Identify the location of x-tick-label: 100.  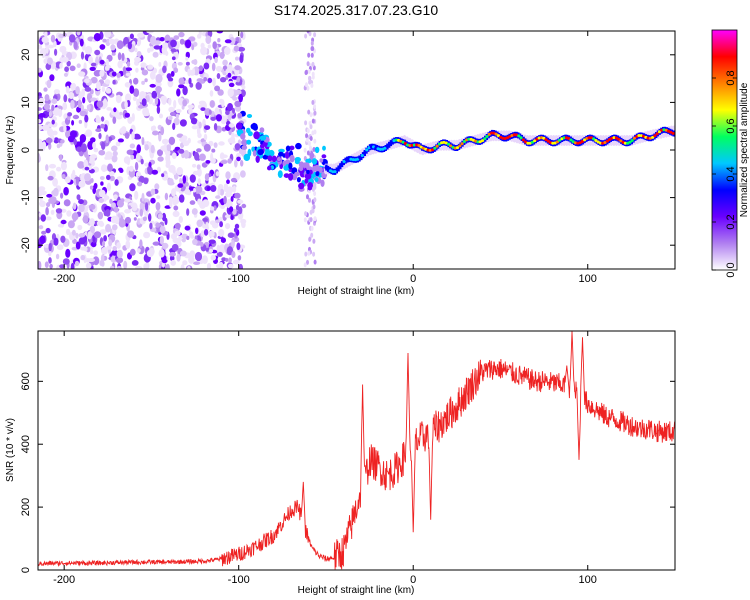
(588, 580).